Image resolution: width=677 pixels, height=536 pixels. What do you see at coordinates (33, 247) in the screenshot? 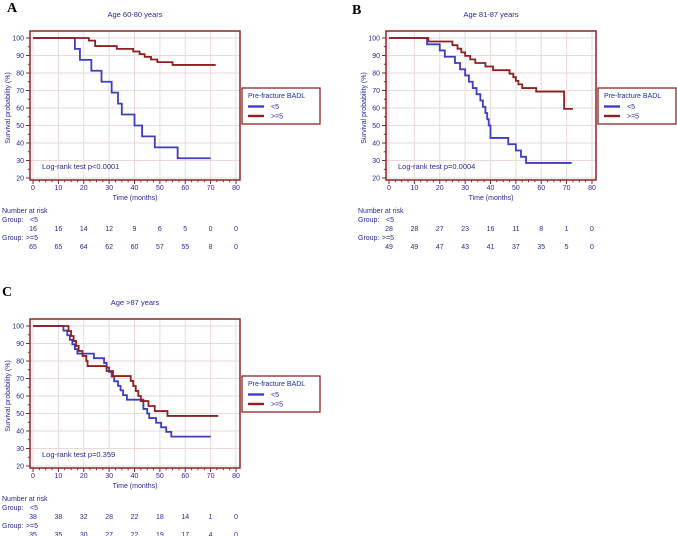
I see `nr-count: 65` at bounding box center [33, 247].